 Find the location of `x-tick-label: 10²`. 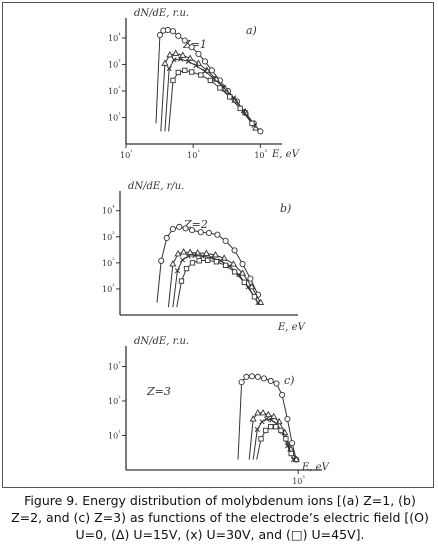

x-tick-label: 10² is located at coordinates (193, 154).